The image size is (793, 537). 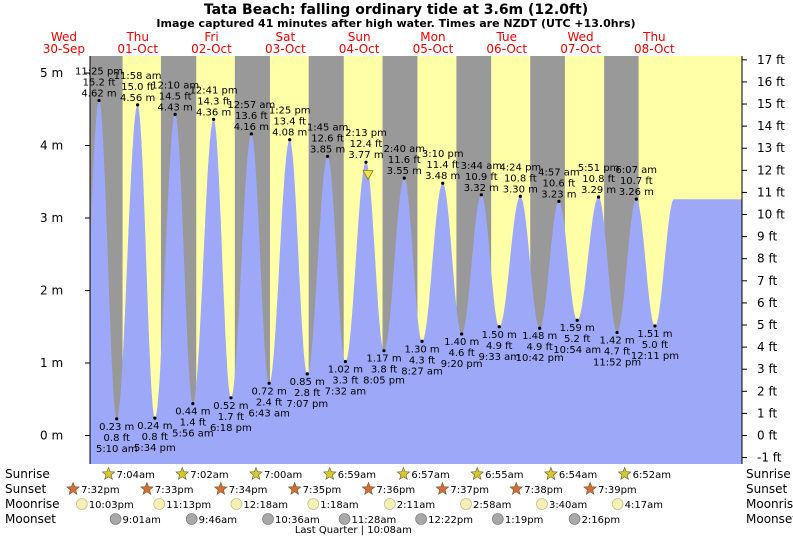 I want to click on tide-feet: 4.6 ft, so click(x=461, y=353).